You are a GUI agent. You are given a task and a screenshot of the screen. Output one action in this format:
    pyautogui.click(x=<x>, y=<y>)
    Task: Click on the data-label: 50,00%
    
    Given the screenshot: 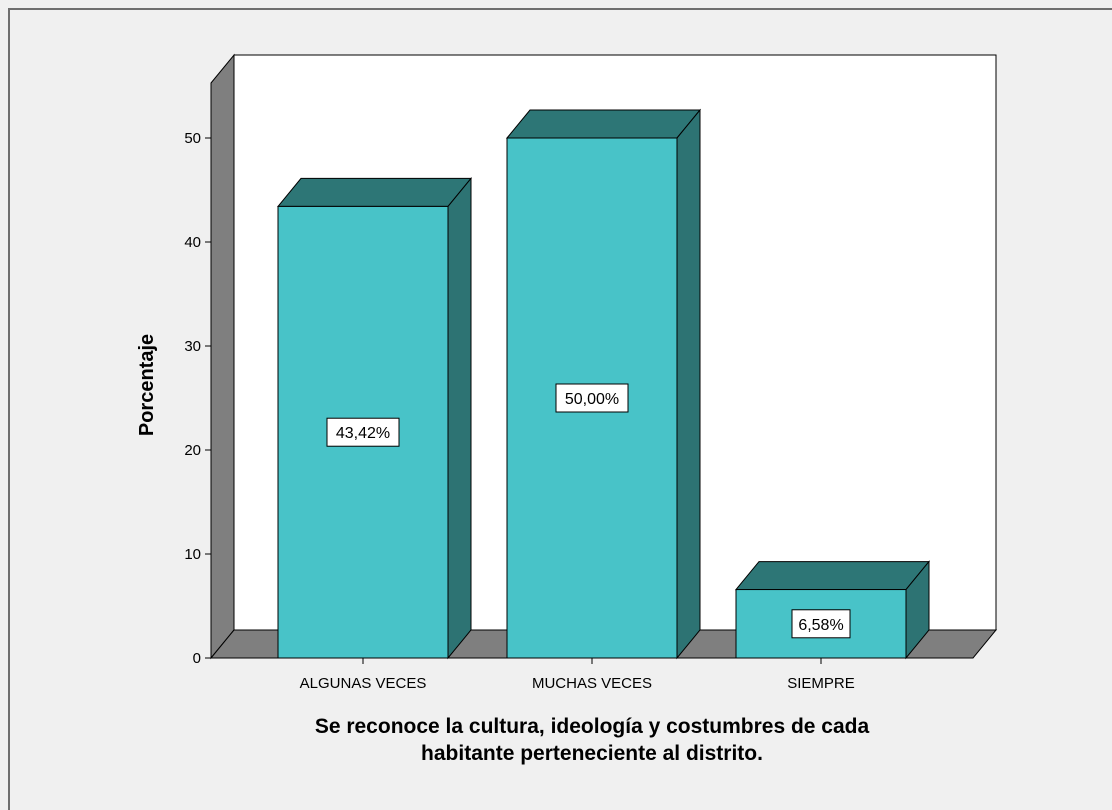 What is the action you would take?
    pyautogui.click(x=592, y=399)
    